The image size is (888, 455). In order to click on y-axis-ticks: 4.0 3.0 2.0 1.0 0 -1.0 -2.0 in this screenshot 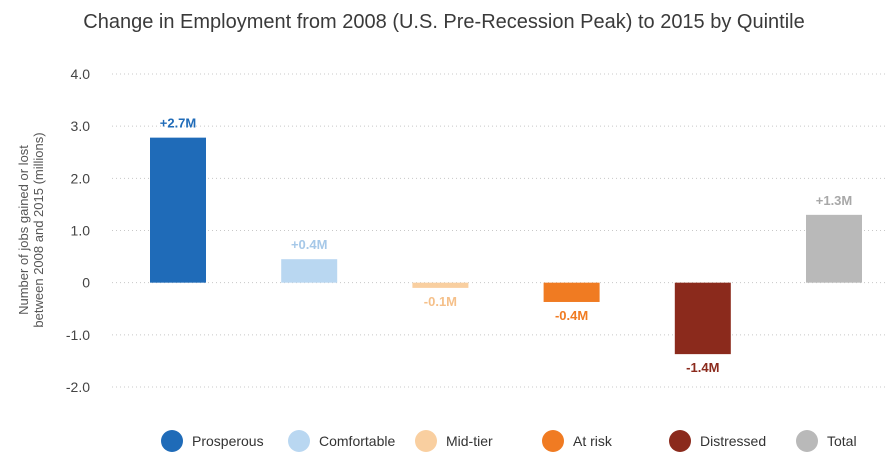, I will do `click(78, 230)`.